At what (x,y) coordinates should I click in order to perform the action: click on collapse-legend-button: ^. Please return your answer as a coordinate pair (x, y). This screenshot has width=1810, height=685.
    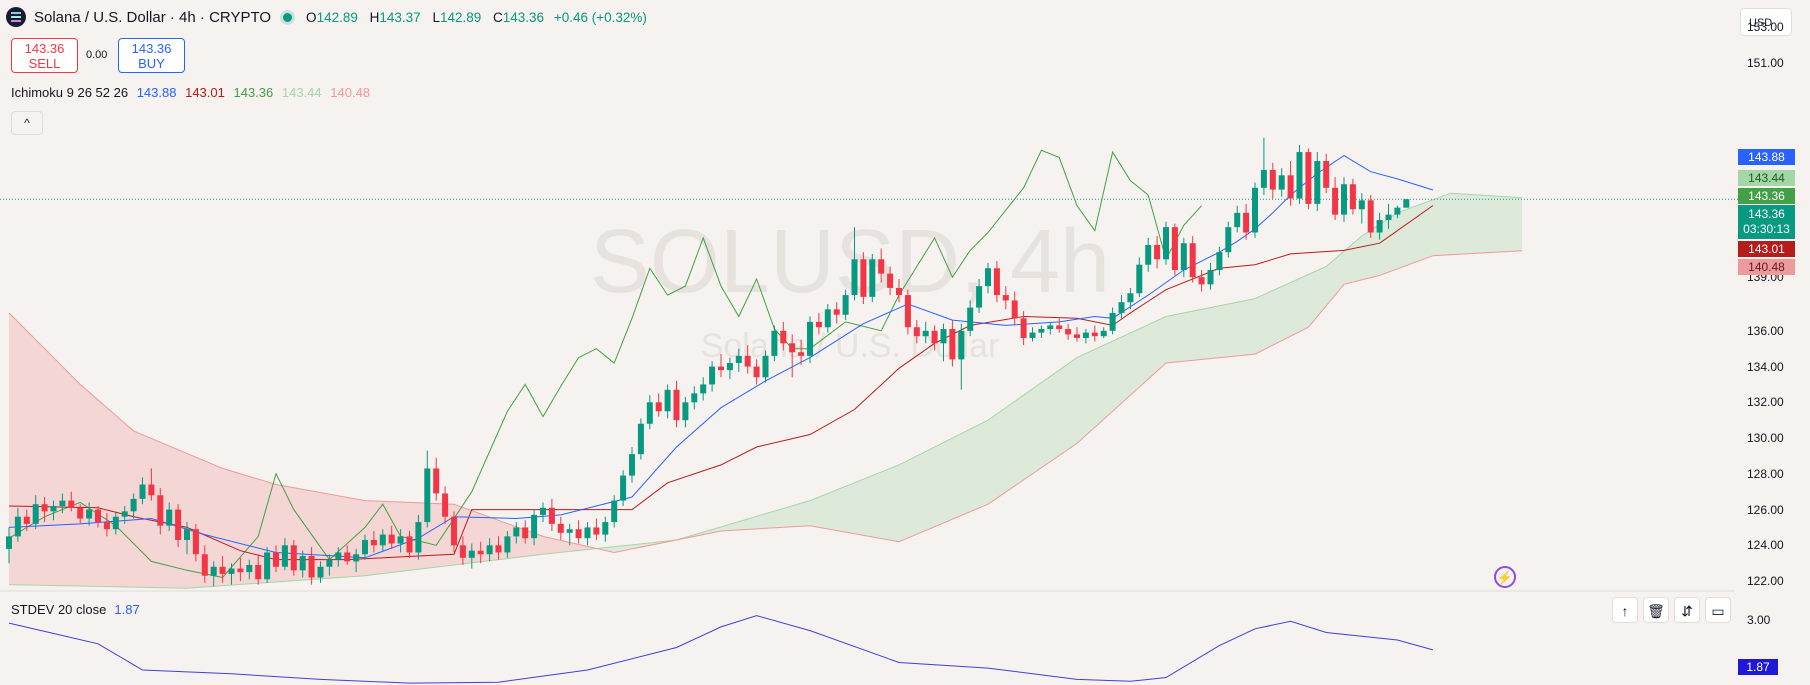
    Looking at the image, I should click on (27, 123).